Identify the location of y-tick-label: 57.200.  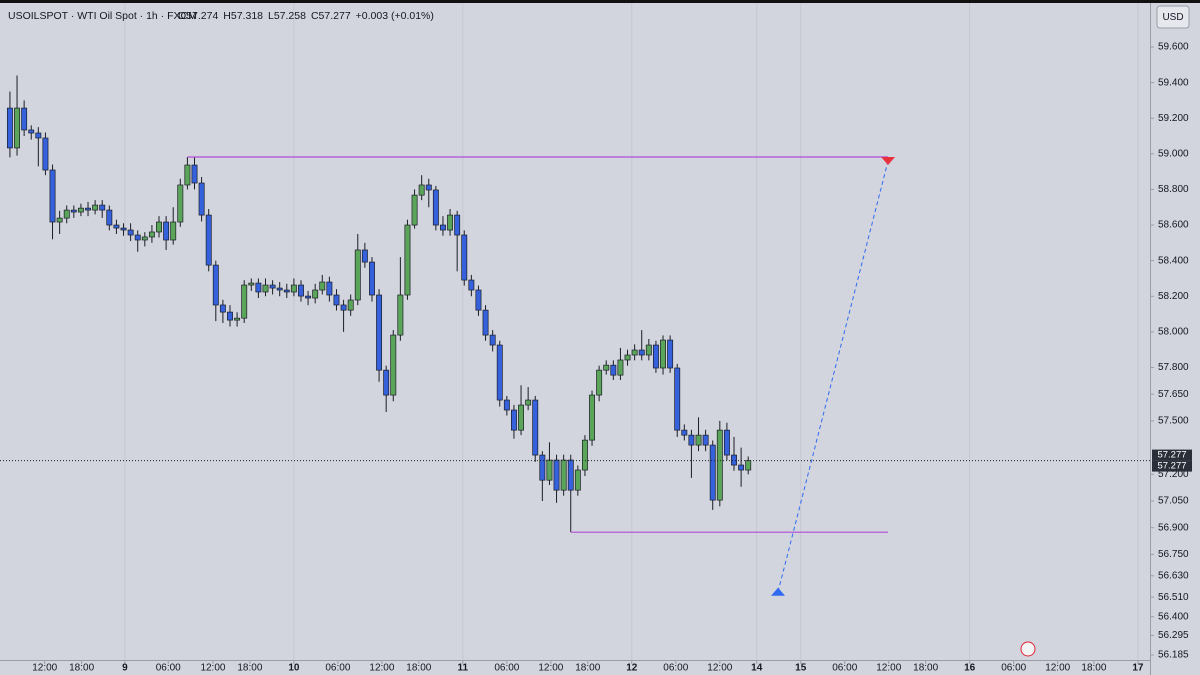
(1173, 474).